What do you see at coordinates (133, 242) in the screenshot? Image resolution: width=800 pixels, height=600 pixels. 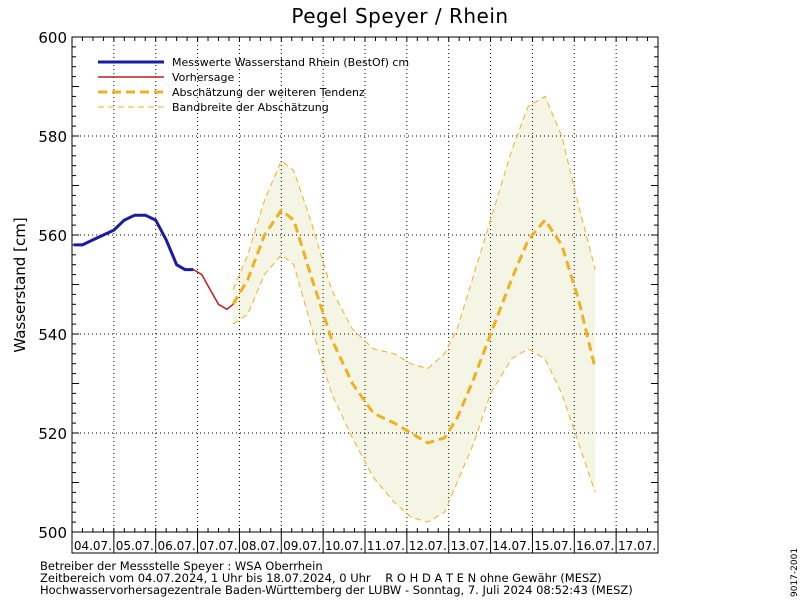 I see `measured-line` at bounding box center [133, 242].